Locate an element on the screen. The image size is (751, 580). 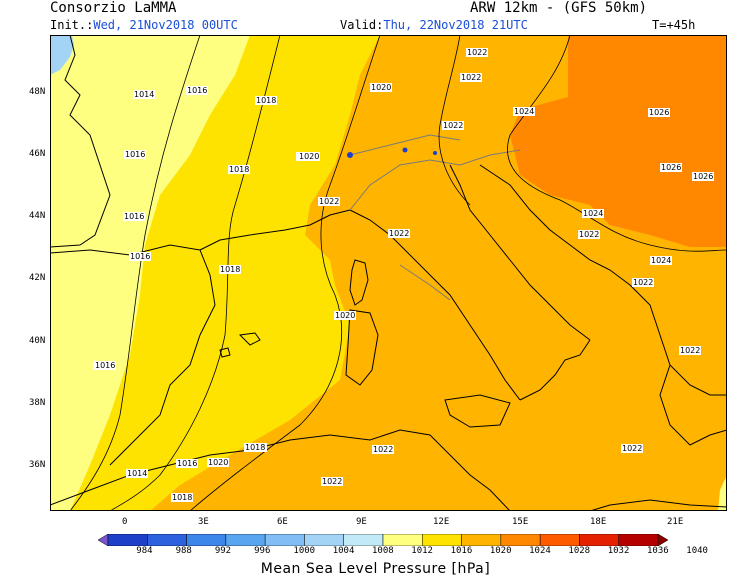
lon-label: 15E is located at coordinates (520, 522).